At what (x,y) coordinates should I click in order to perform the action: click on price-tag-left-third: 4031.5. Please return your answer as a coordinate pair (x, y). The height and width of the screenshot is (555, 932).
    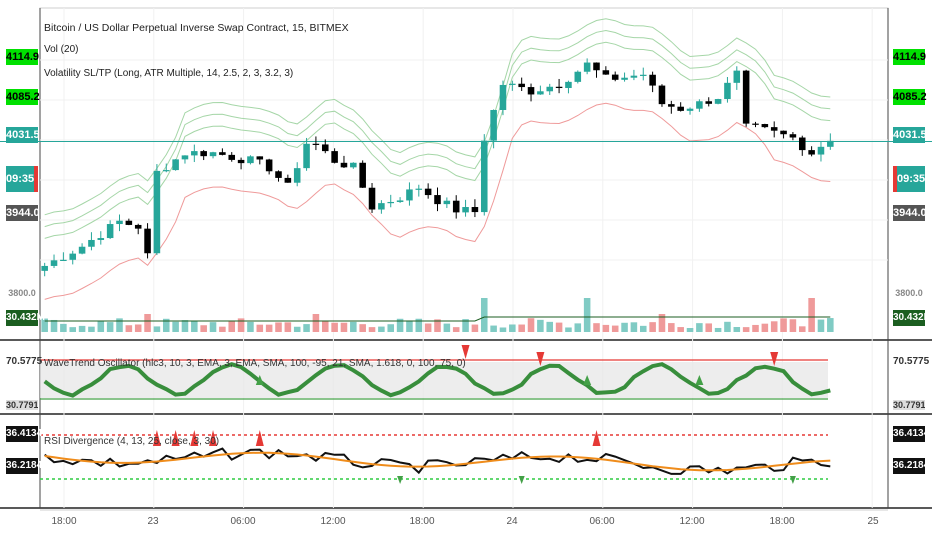
    Looking at the image, I should click on (23, 135).